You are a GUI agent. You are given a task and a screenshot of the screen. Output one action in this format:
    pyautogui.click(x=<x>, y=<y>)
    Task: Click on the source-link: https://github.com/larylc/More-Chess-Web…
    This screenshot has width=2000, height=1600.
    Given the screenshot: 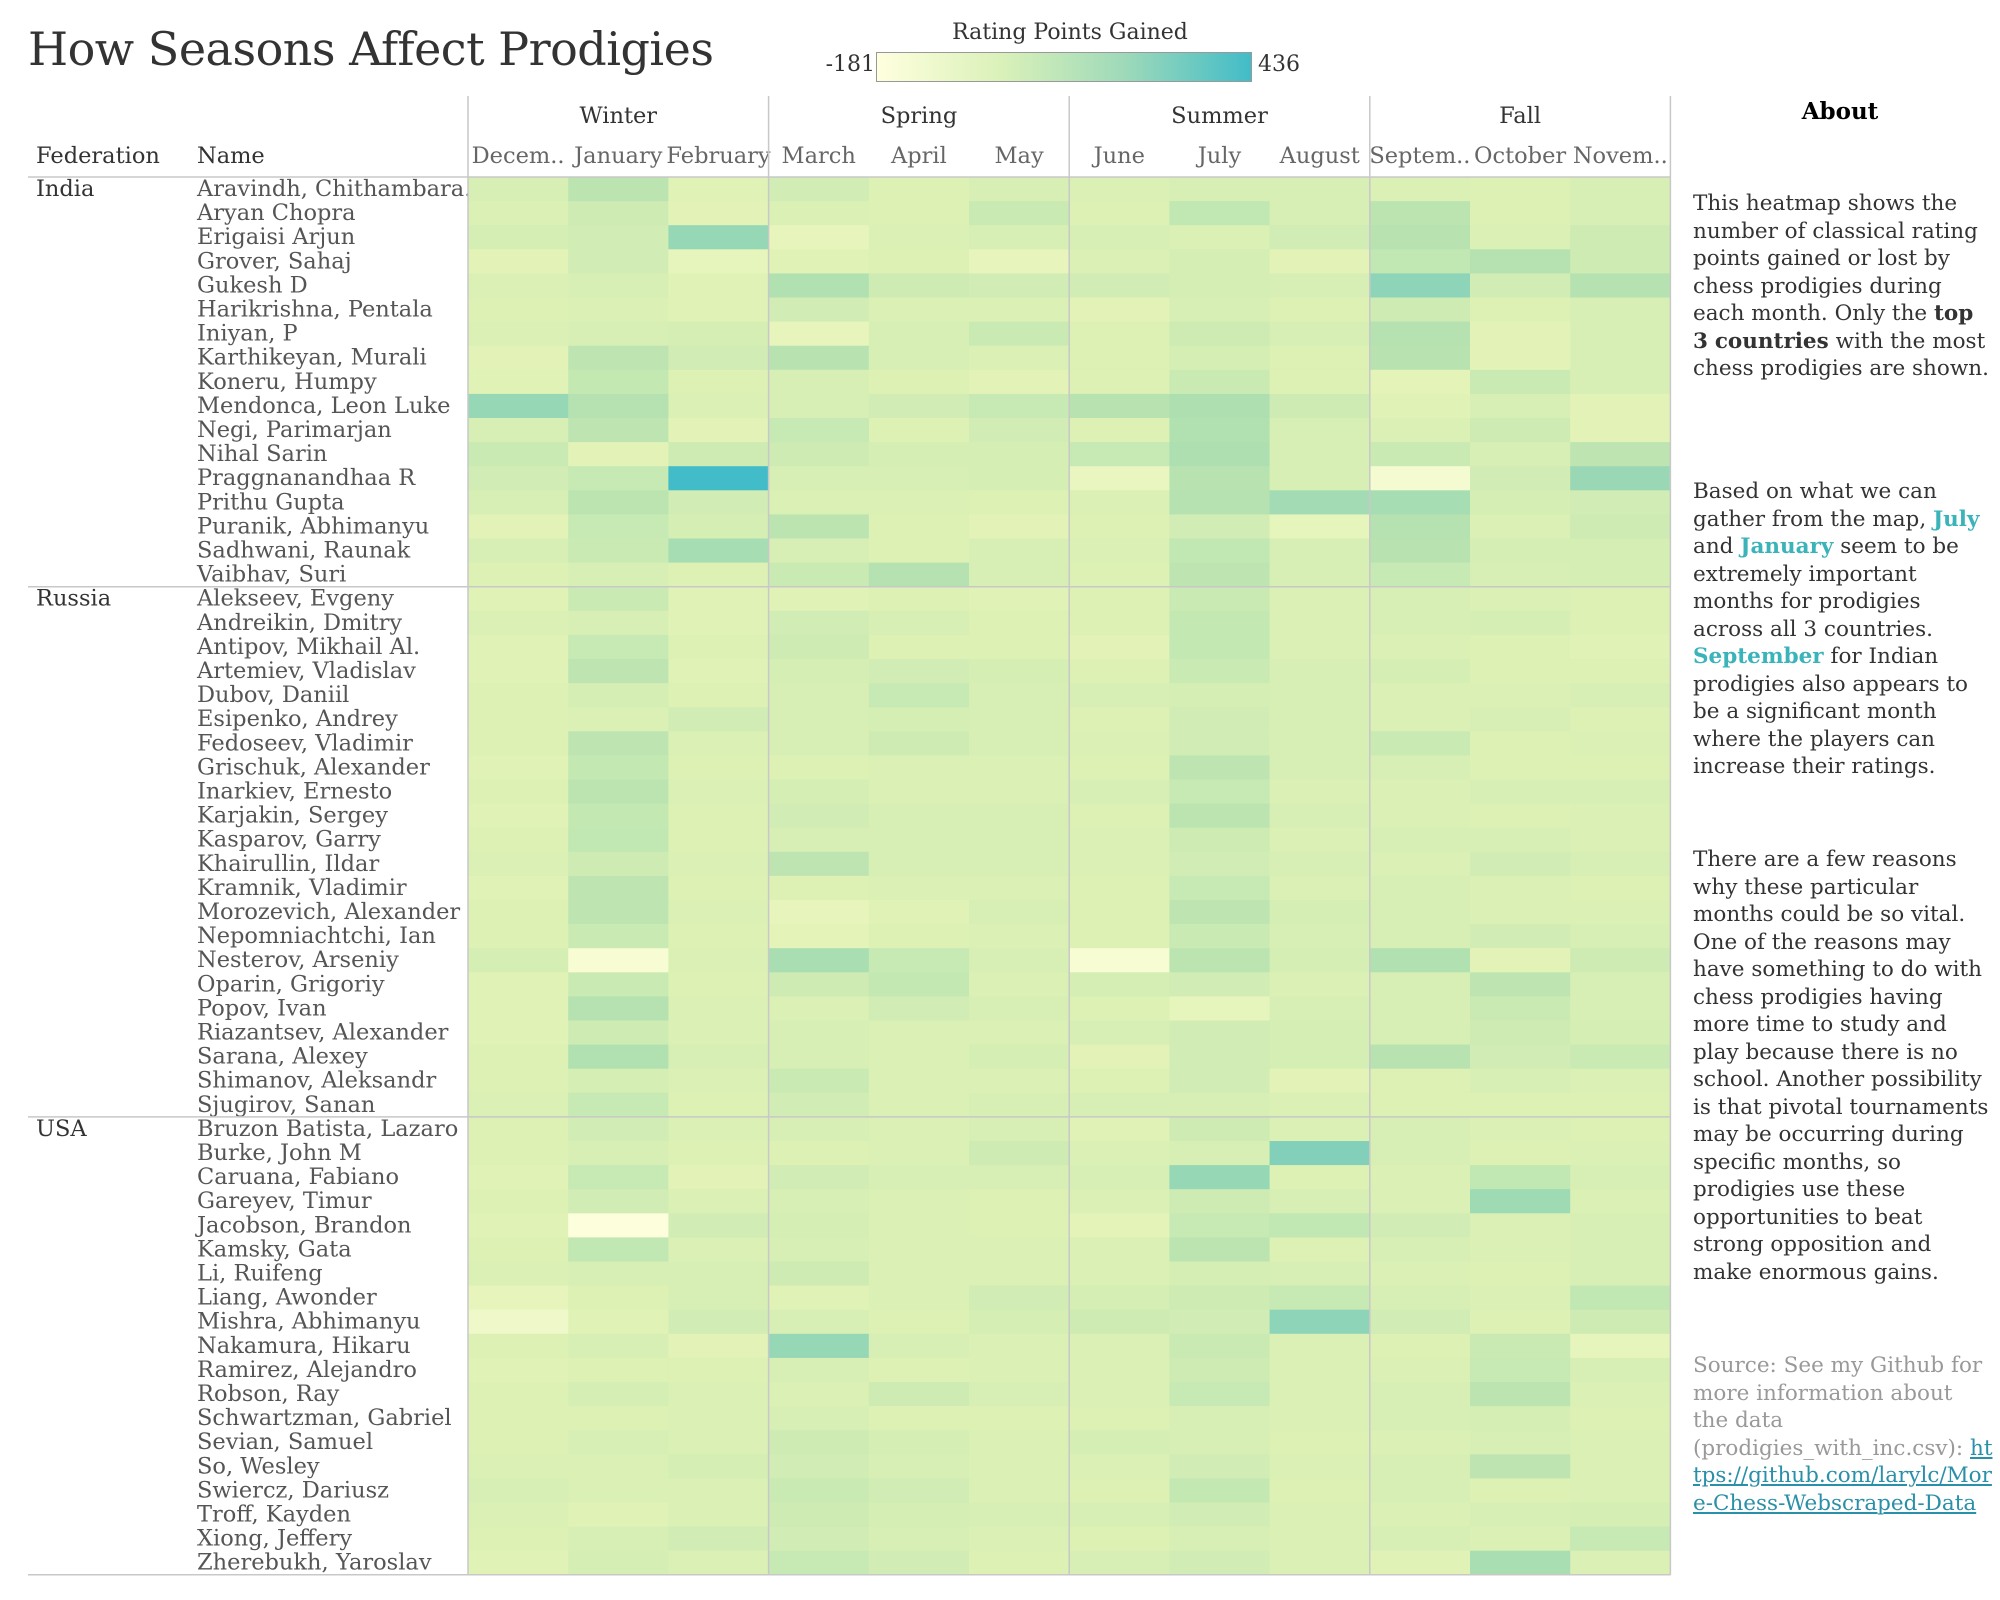 What is the action you would take?
    pyautogui.click(x=1843, y=1475)
    